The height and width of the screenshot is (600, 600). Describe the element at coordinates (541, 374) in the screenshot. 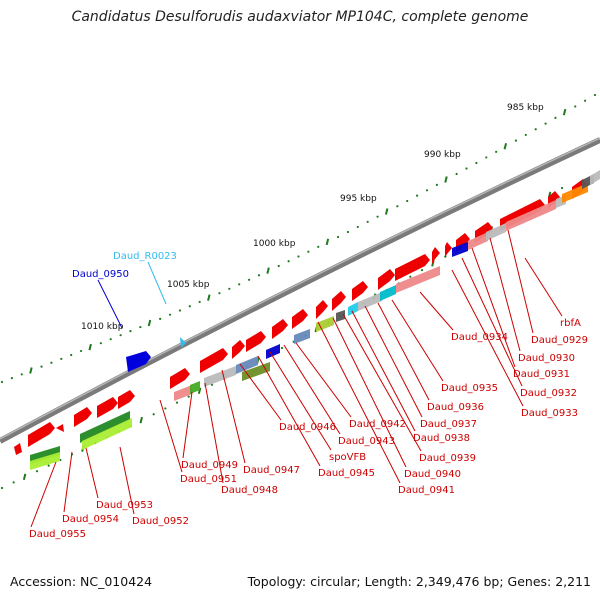

I see `gene-label: Daud_0931` at that location.